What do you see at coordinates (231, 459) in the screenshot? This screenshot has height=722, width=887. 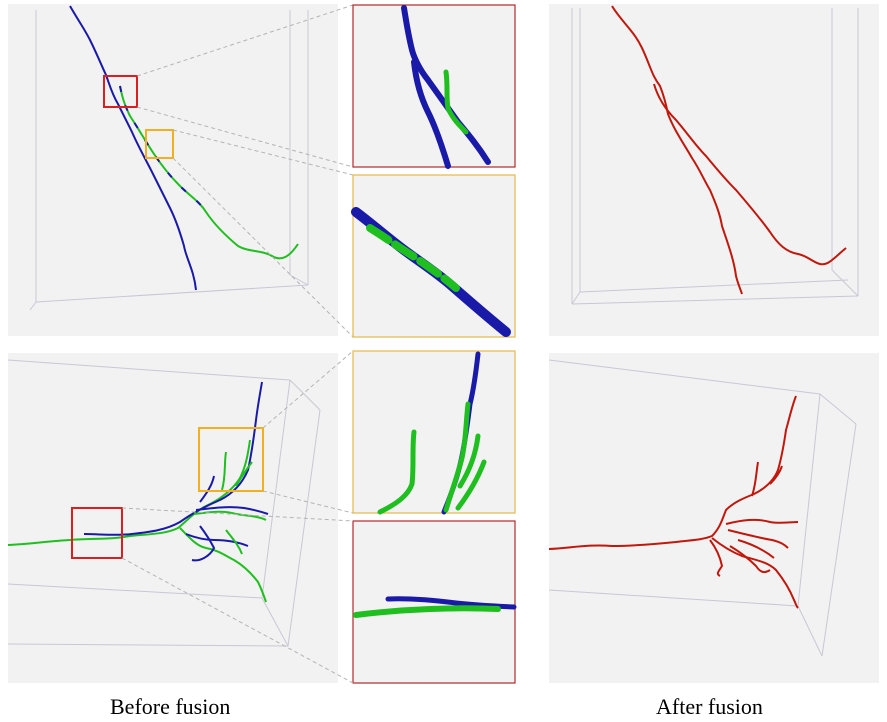 I see `bottom-orange-highlight-box` at bounding box center [231, 459].